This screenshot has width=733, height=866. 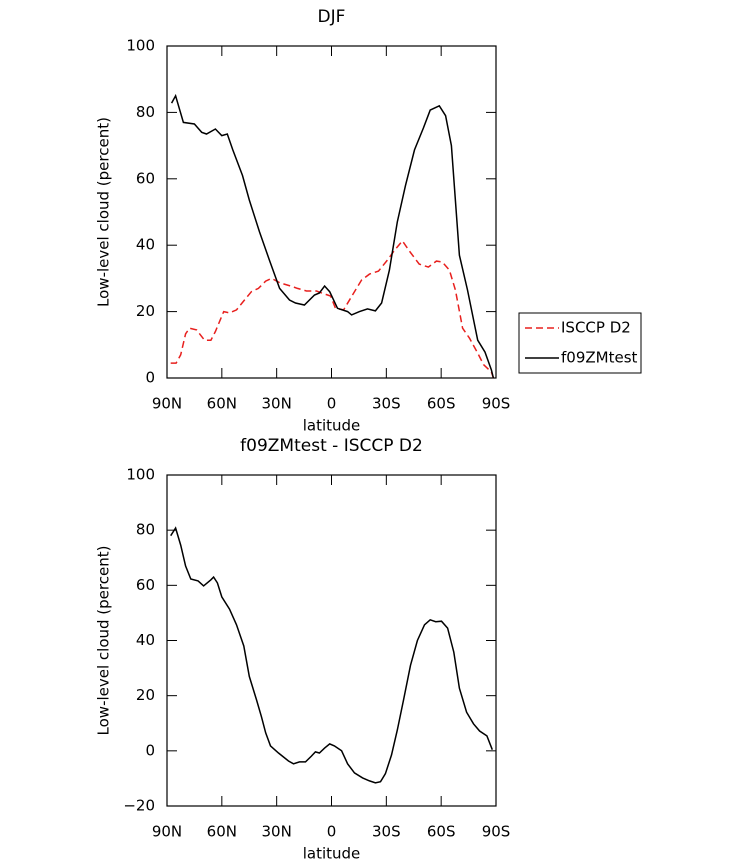 I want to click on legend-label: f09ZMtest, so click(x=599, y=358).